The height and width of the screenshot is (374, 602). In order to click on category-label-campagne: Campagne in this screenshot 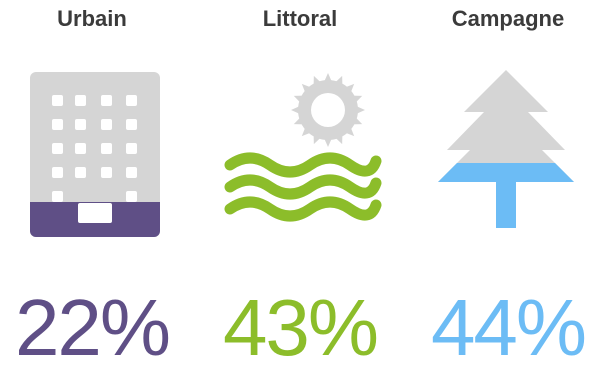, I will do `click(508, 18)`.